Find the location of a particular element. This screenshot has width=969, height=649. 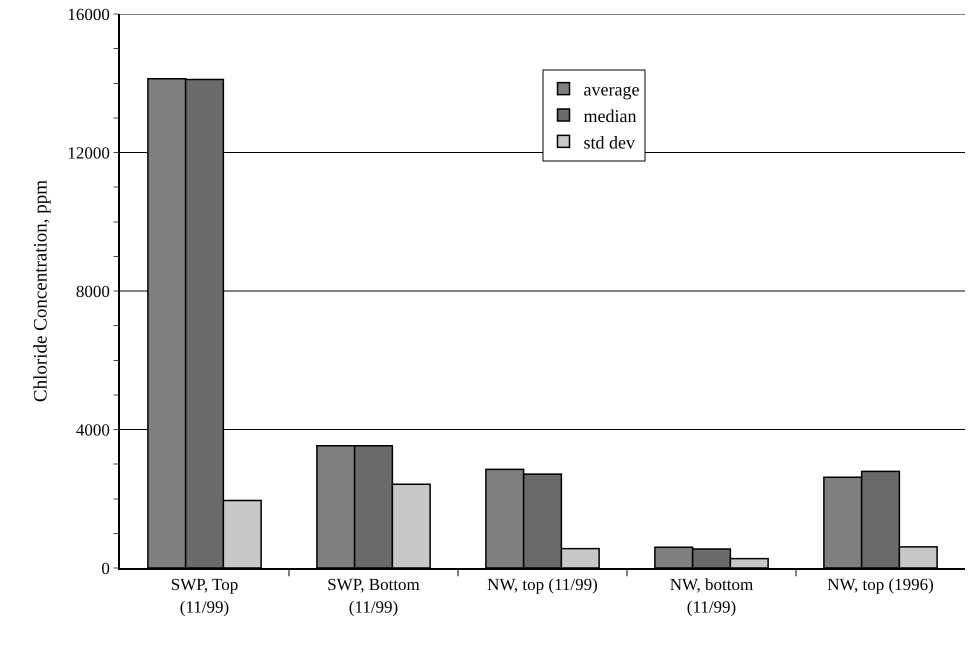

y-axis-title: Chloride Concentration, ppm is located at coordinates (41, 291).